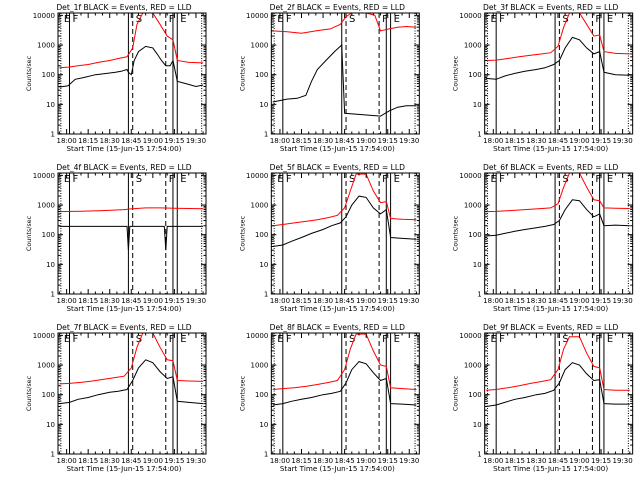 This screenshot has height=480, width=640. I want to click on chart-title: Det_4f BLACK = Events, RED = LLD, so click(123, 167).